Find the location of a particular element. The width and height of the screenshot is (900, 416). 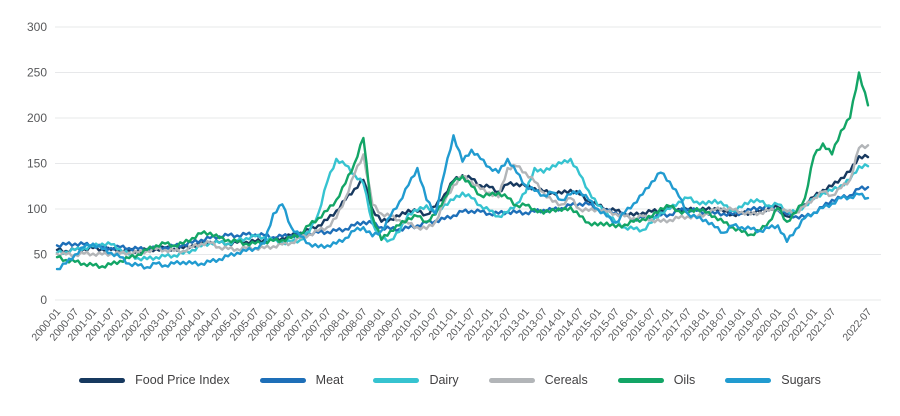

y-tick-label: 150 is located at coordinates (37, 164).